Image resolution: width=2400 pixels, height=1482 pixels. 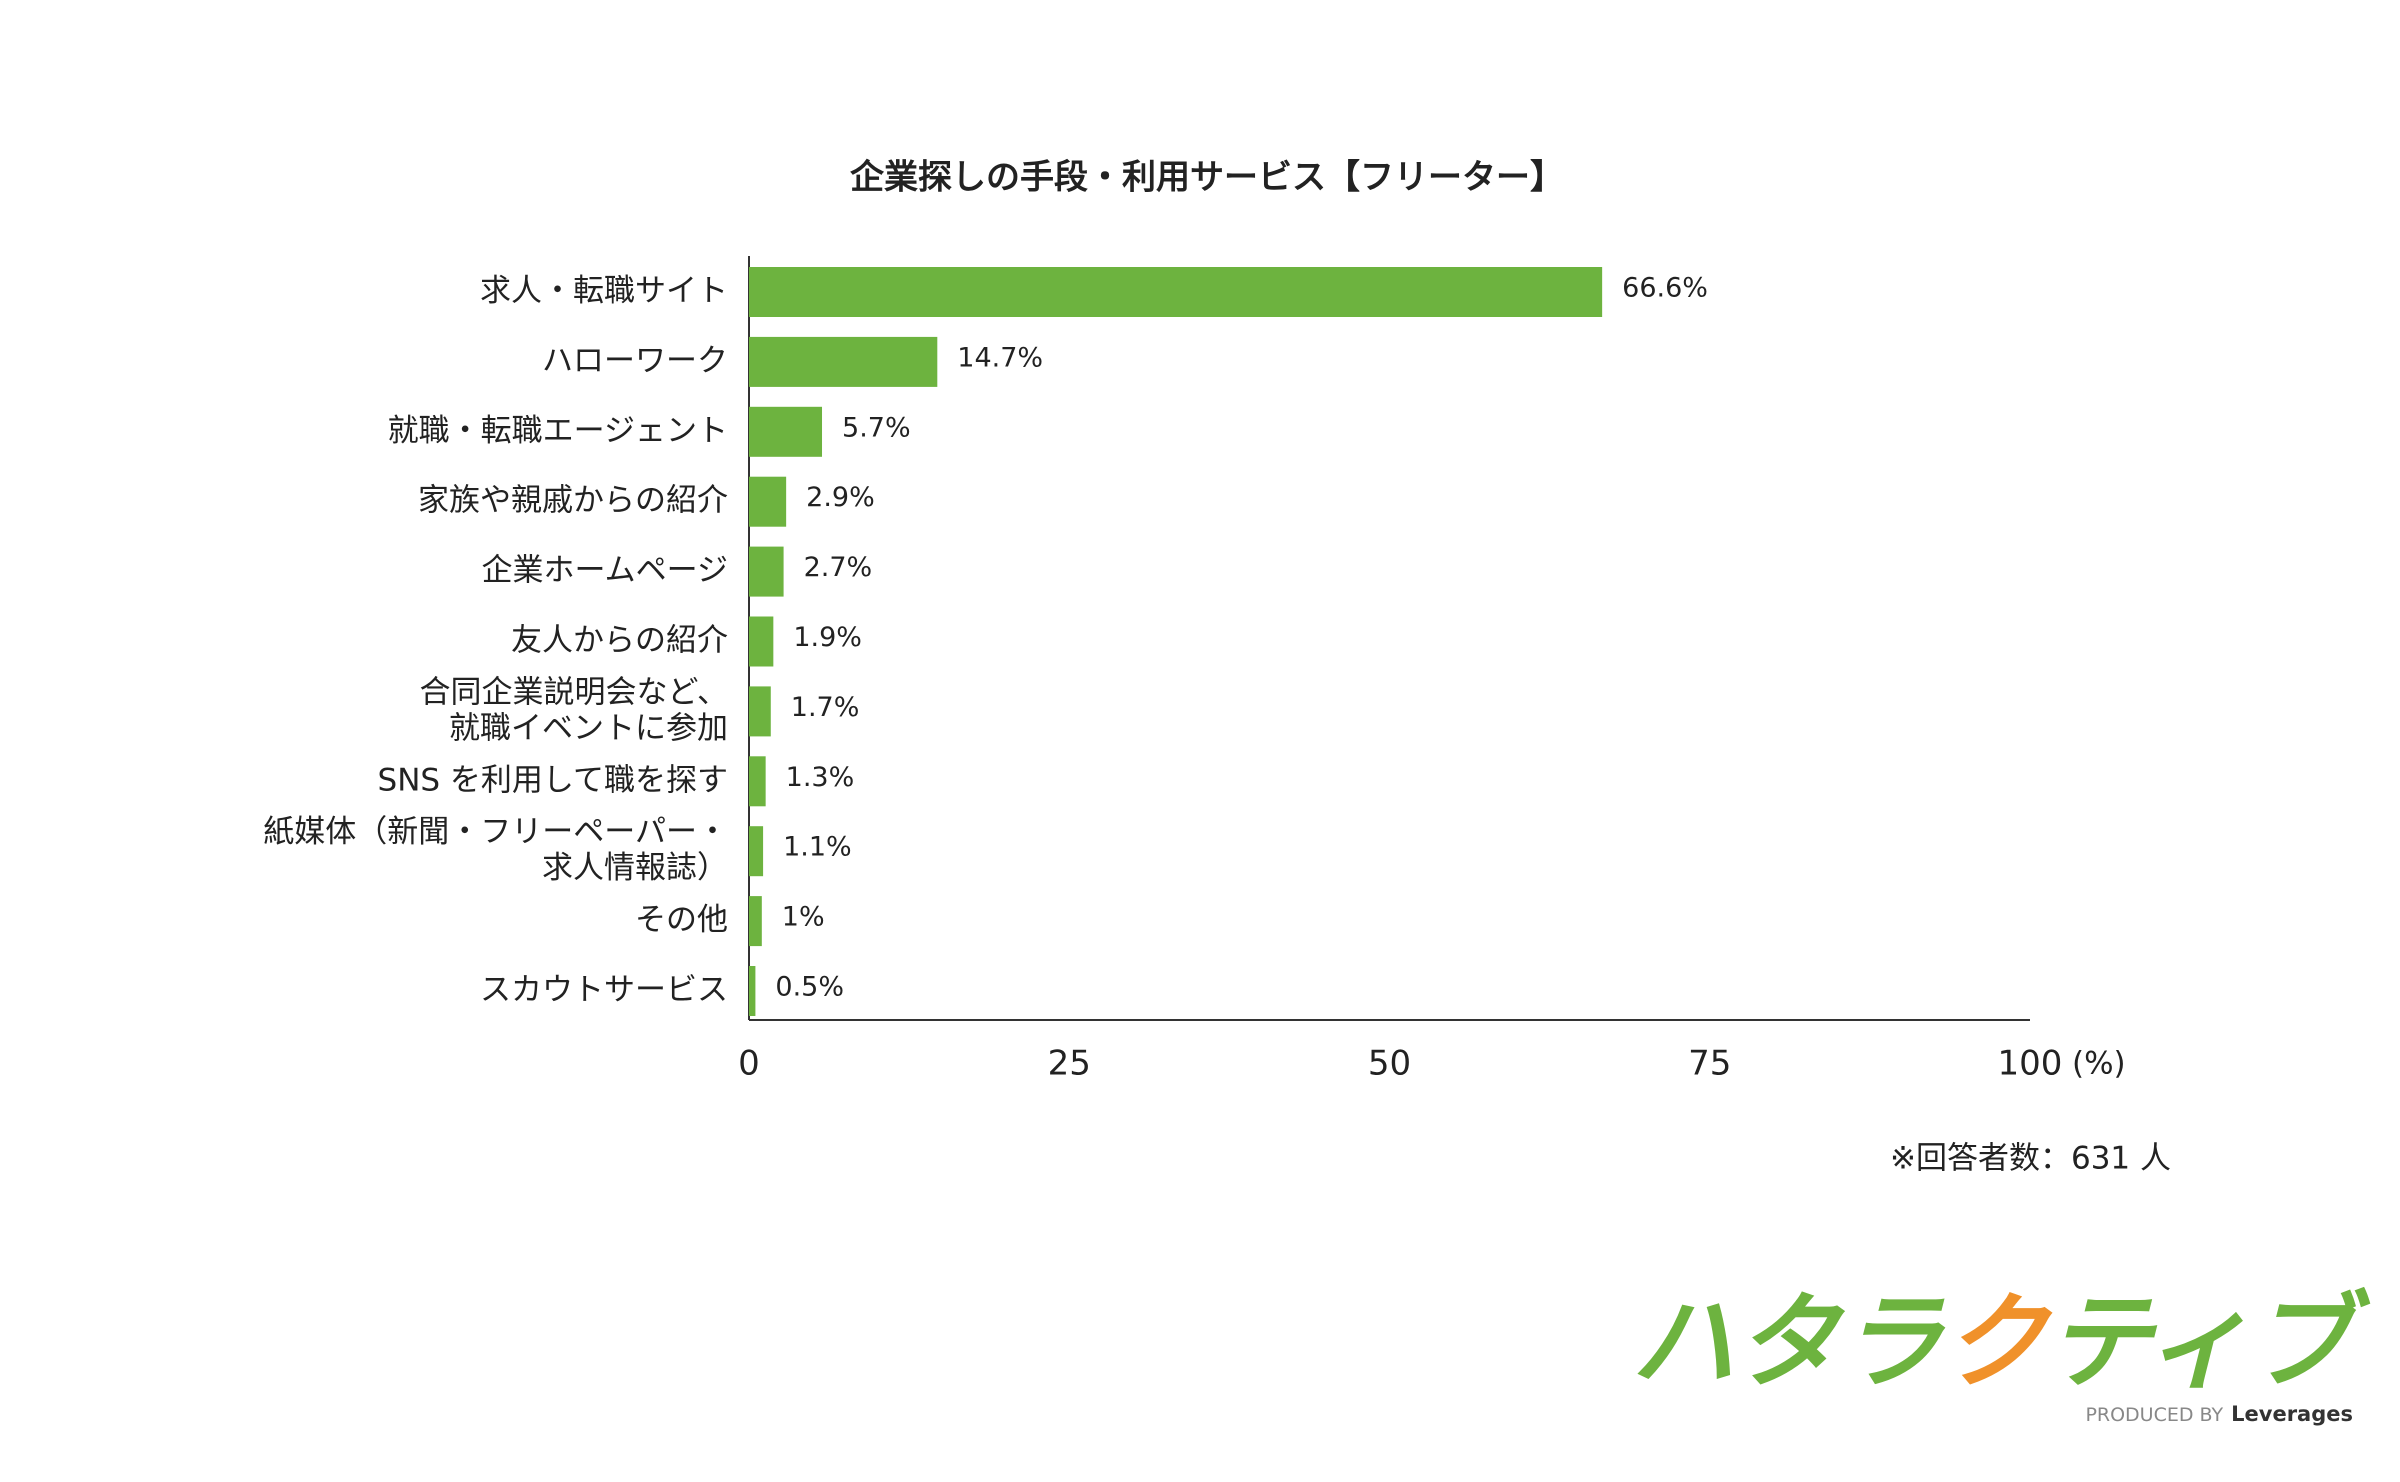 I want to click on value-label: 1.1%, so click(x=817, y=847).